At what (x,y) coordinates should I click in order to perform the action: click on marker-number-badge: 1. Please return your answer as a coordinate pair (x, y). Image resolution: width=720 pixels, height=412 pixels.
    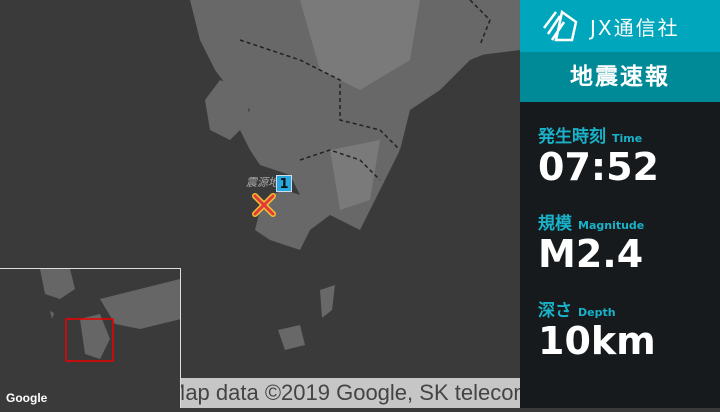
    Looking at the image, I should click on (284, 183).